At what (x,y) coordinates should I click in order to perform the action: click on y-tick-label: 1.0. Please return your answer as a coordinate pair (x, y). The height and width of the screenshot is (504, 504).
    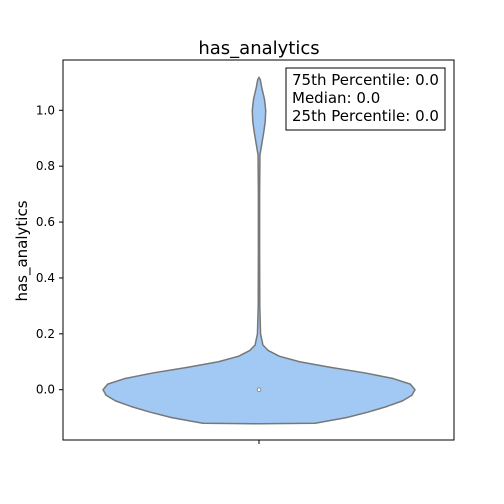
    Looking at the image, I should click on (45, 110).